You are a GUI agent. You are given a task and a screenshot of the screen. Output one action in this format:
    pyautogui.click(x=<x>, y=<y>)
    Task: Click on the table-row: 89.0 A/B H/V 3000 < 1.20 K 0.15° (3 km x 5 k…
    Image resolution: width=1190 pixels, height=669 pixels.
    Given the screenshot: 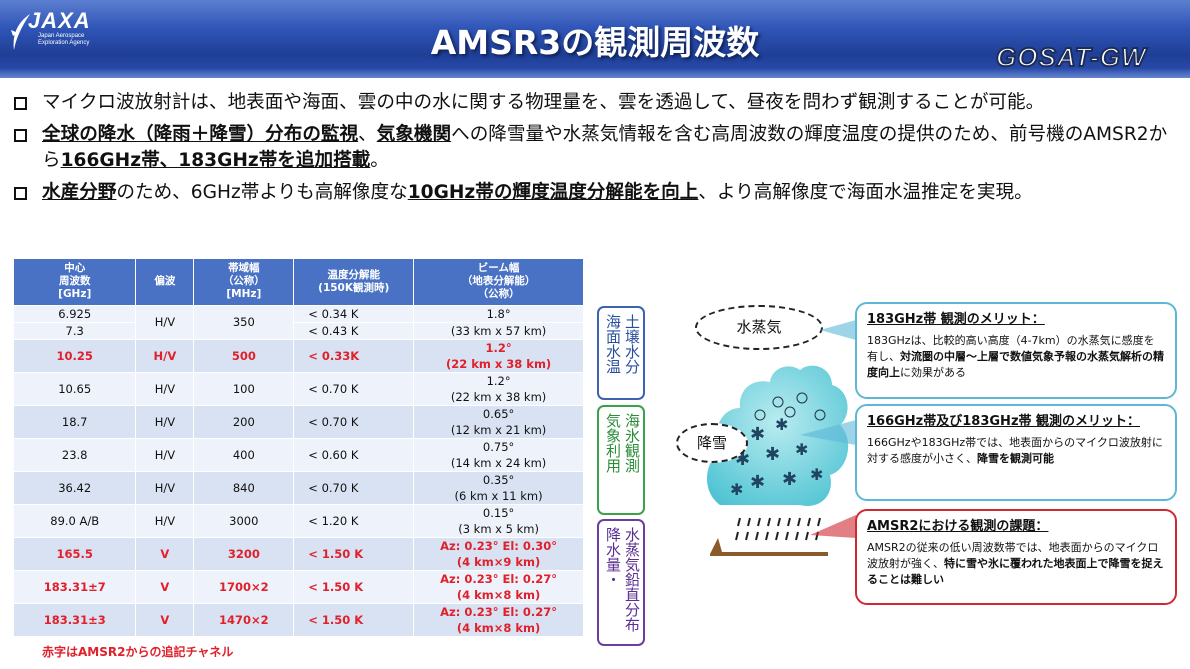 What is the action you would take?
    pyautogui.click(x=299, y=520)
    